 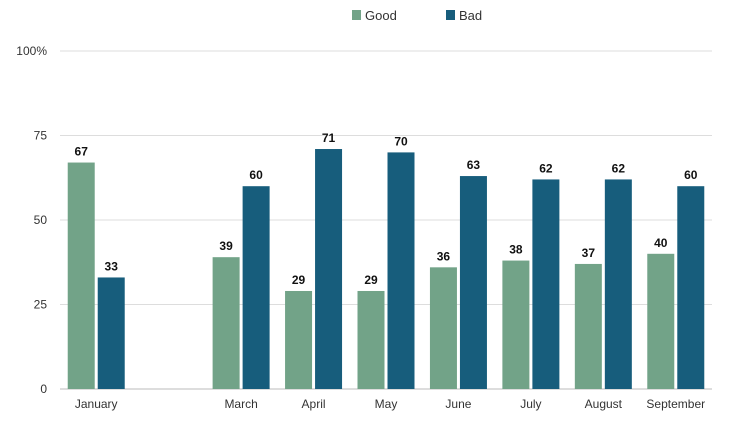 I want to click on y-tick-label: 100%, so click(x=31, y=51).